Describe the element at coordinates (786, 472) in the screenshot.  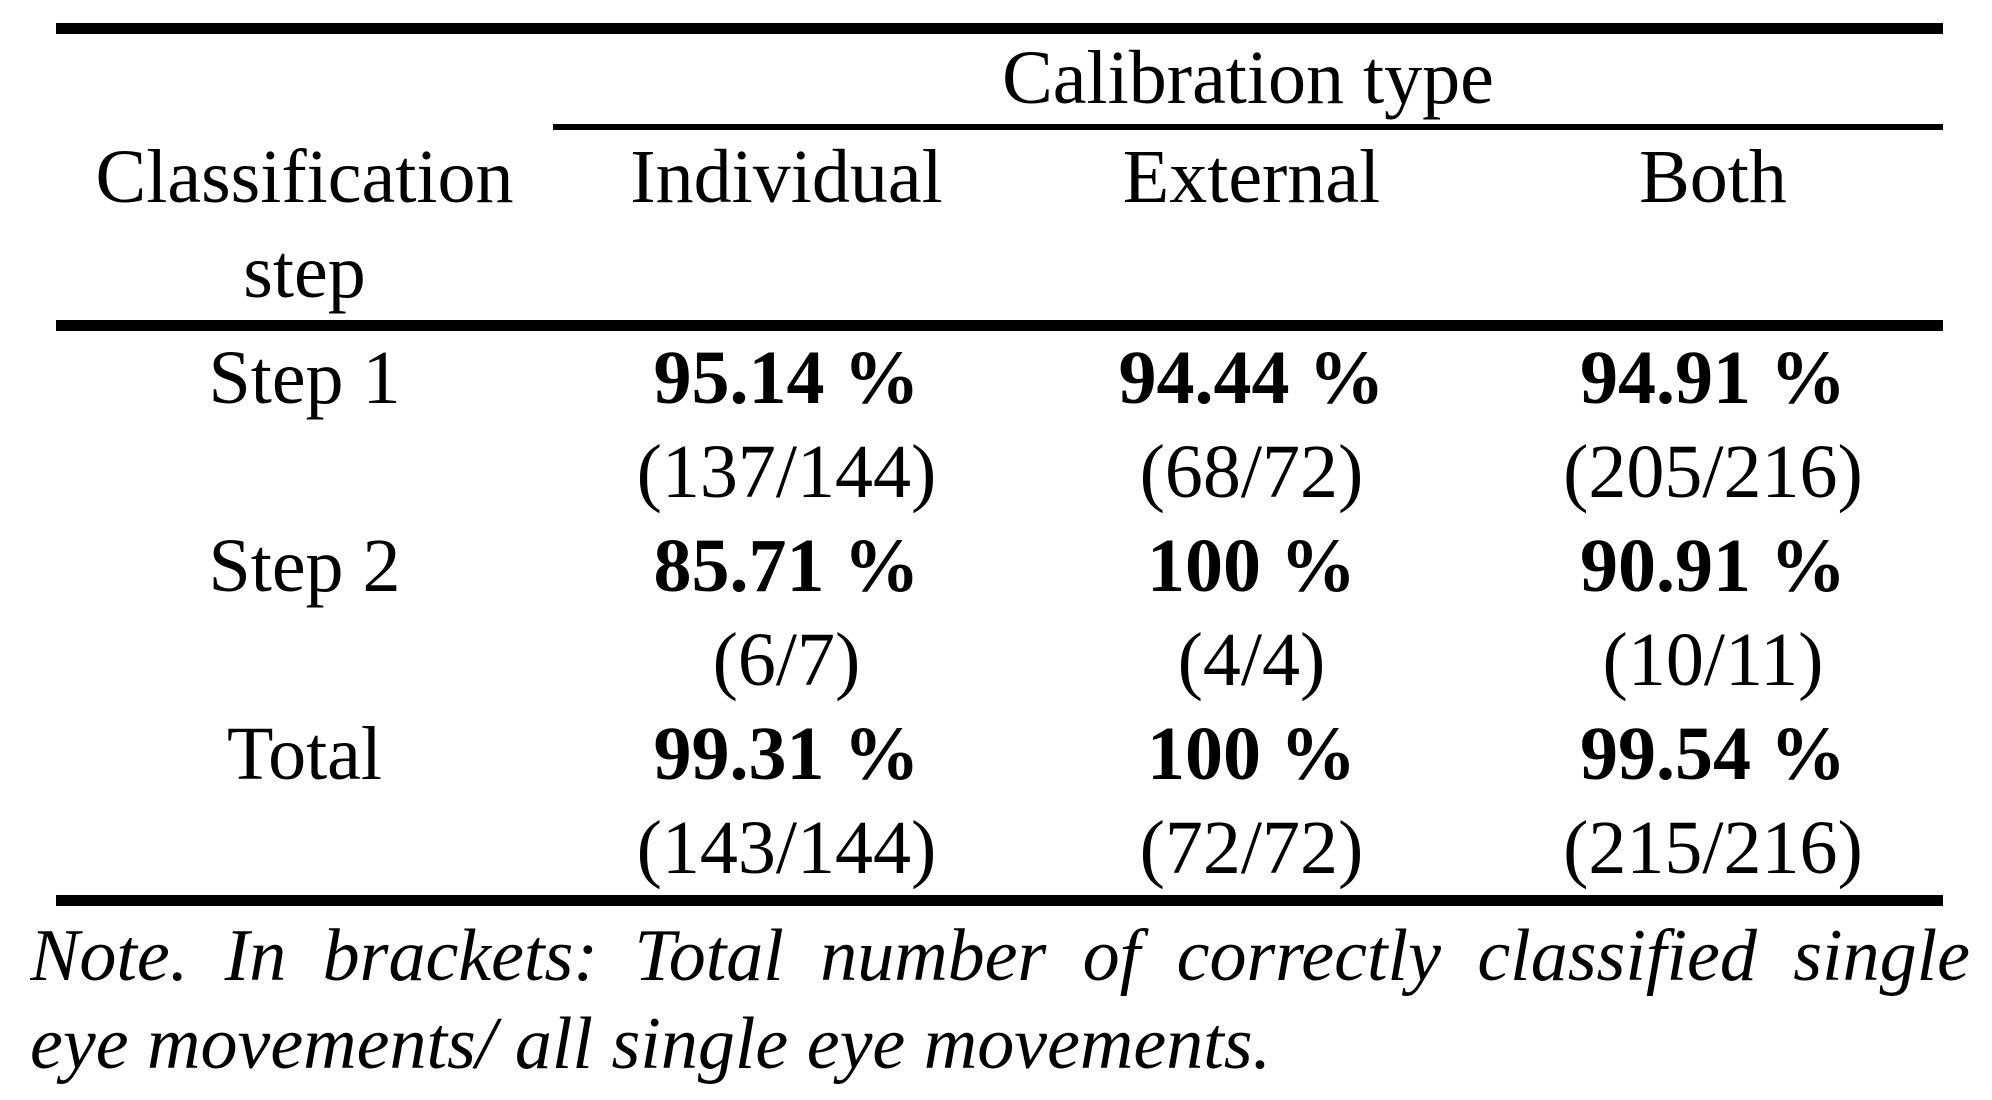
I see `value-step1-individual-frac: (137/144)` at that location.